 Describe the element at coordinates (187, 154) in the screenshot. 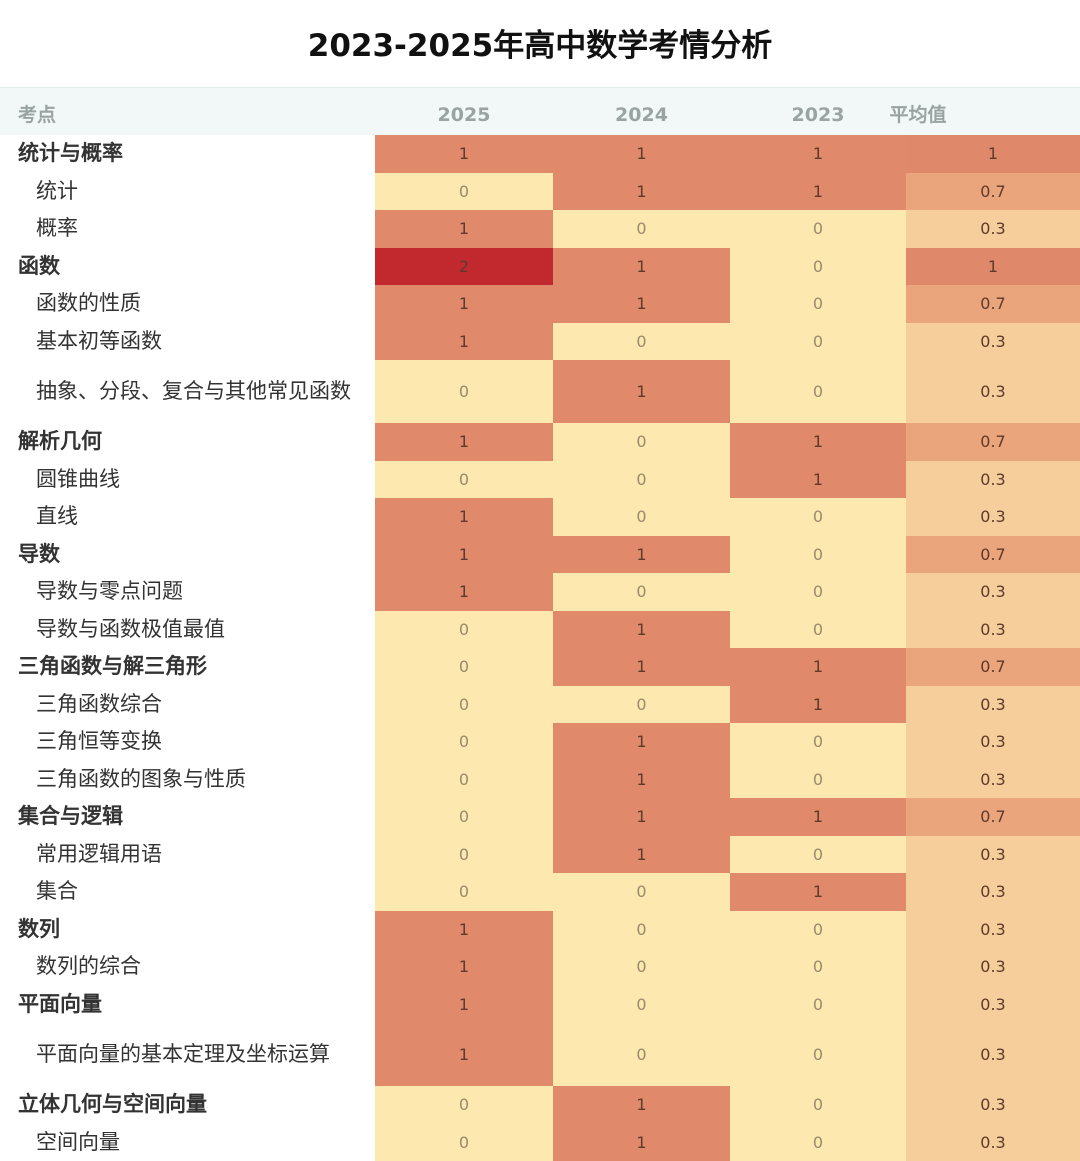

I see `row-label: 统计与概率` at that location.